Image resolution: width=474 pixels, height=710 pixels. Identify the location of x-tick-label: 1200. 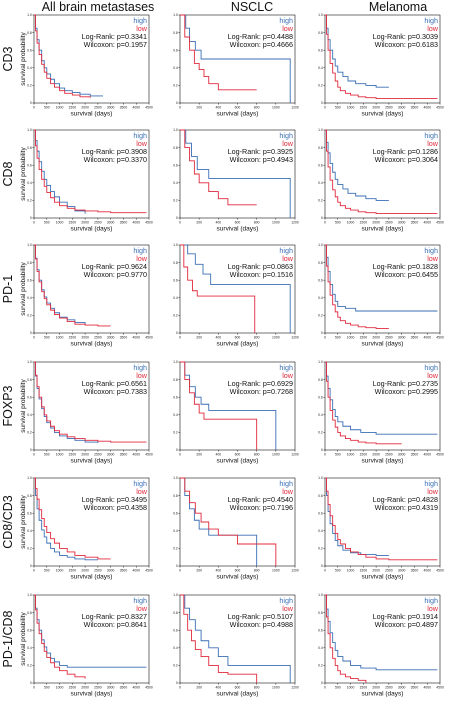
(295, 223).